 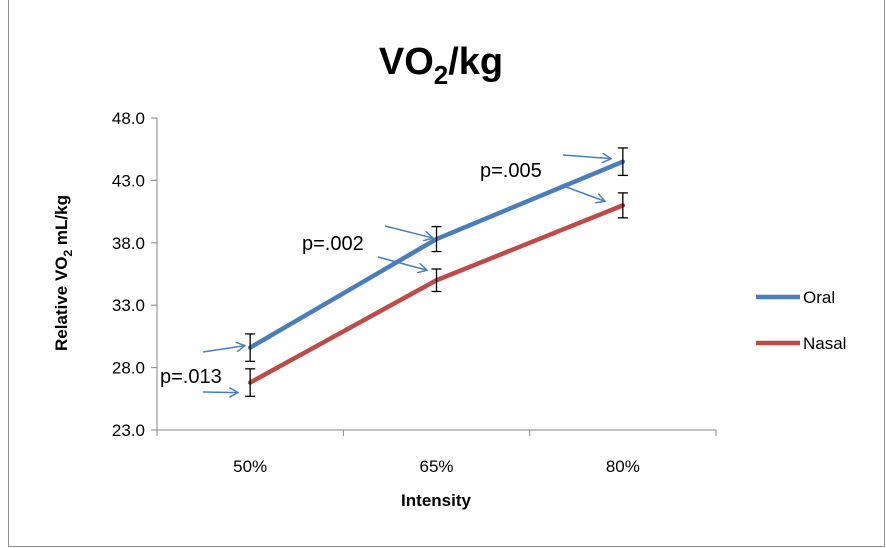 What do you see at coordinates (623, 466) in the screenshot?
I see `x-tick-label: 80%` at bounding box center [623, 466].